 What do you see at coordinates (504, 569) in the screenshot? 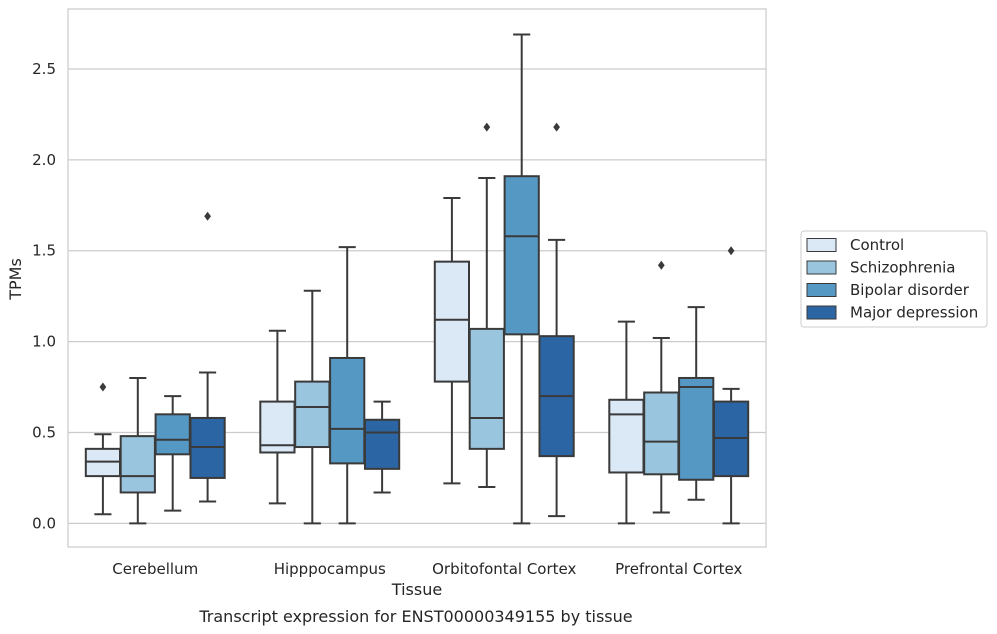
I see `x-tick-label: Orbitofontal Cortex` at bounding box center [504, 569].